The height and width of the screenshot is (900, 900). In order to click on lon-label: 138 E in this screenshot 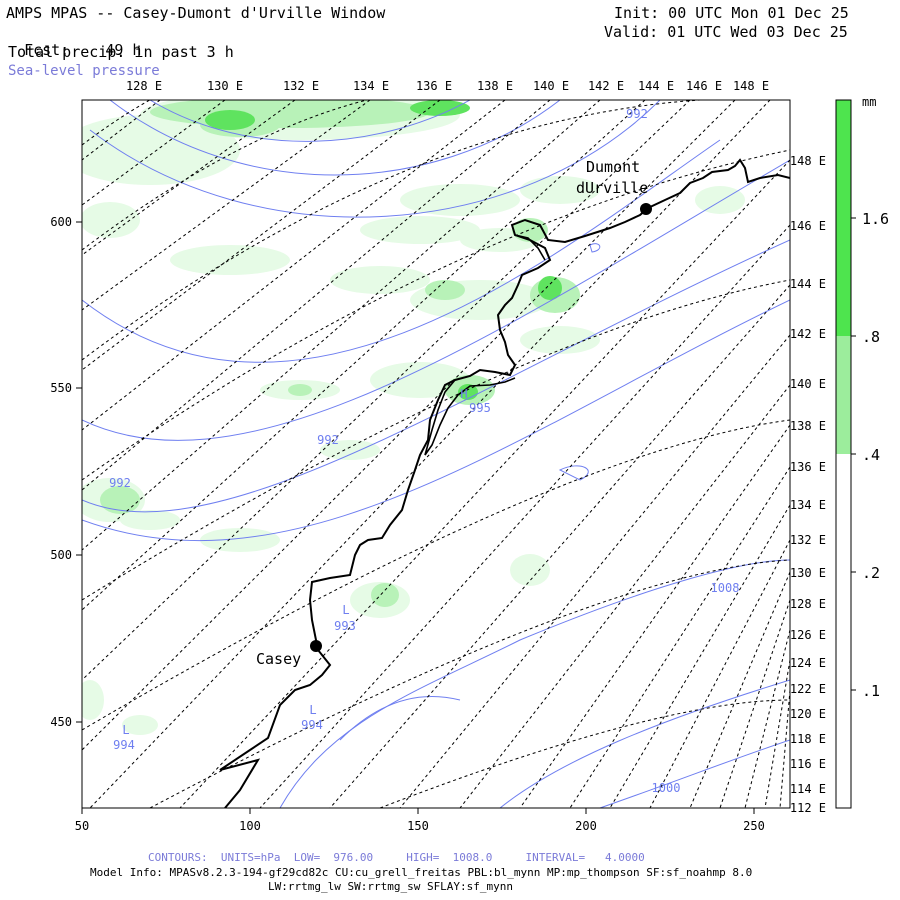, I will do `click(495, 86)`.